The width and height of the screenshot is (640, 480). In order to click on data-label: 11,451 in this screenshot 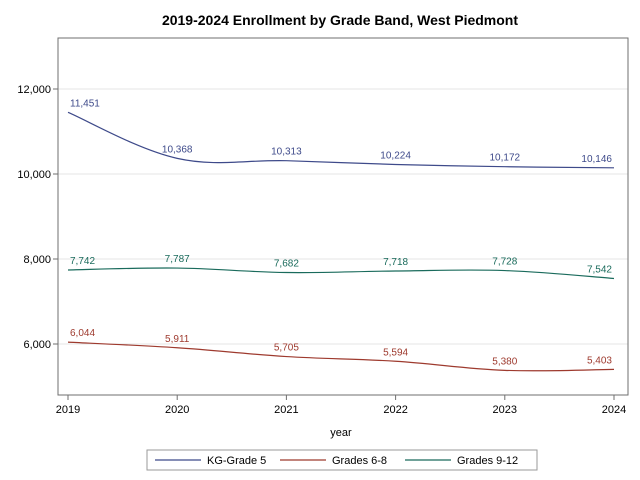, I will do `click(85, 103)`.